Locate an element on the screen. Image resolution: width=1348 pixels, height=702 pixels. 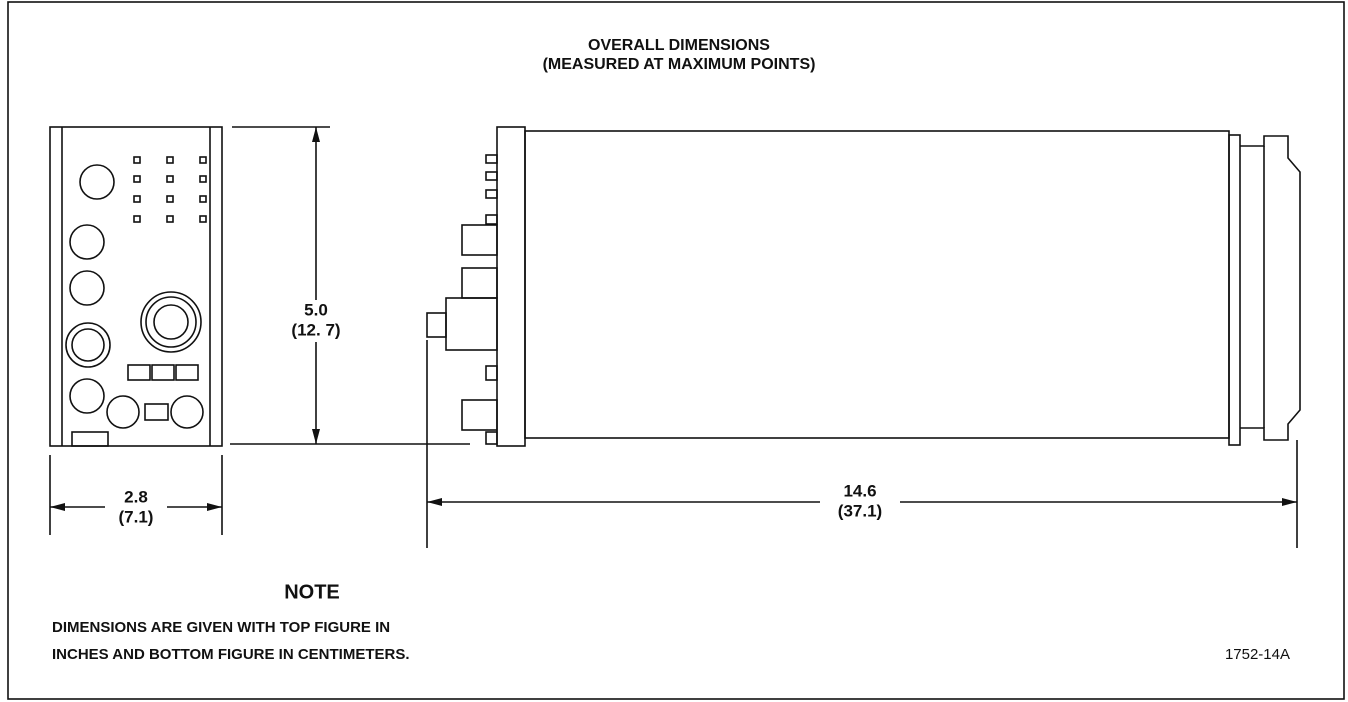
front-panel is located at coordinates (136, 286).